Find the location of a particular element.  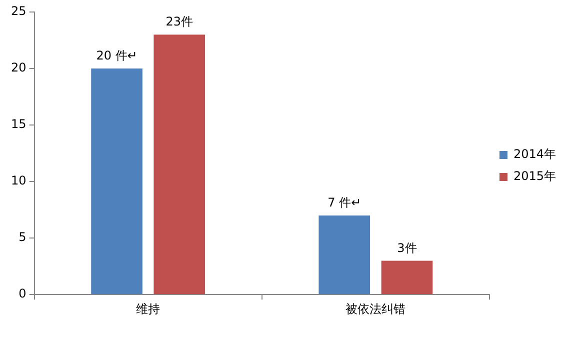

y-tick-label: 10 is located at coordinates (18, 181).